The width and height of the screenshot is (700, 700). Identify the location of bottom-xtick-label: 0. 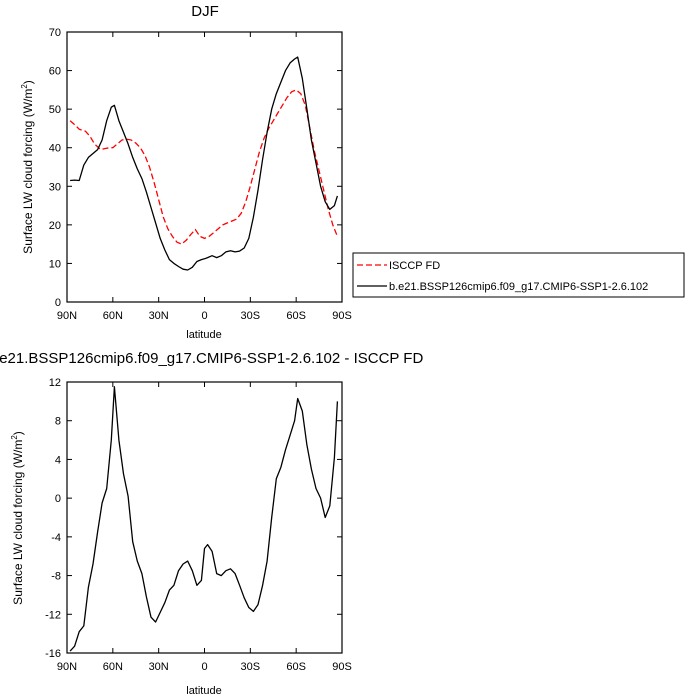
(204, 667).